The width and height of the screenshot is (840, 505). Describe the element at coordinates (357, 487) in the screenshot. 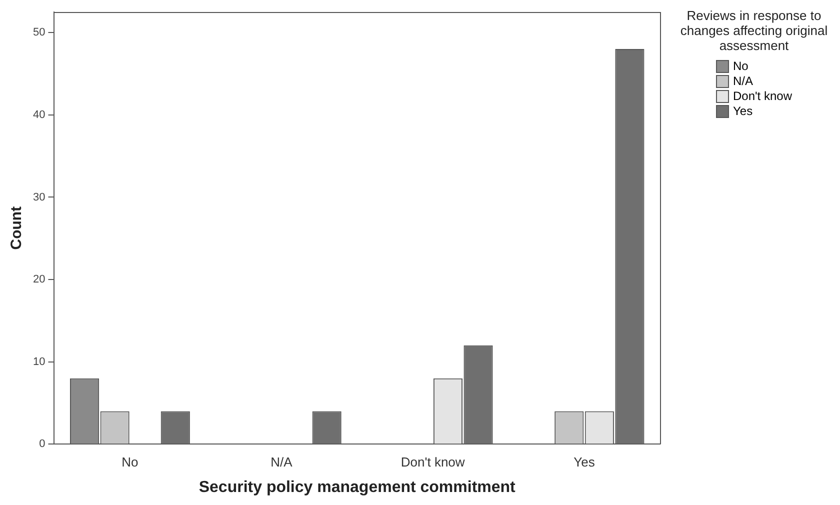

I see `x-axis-title: Security policy management commitment` at that location.